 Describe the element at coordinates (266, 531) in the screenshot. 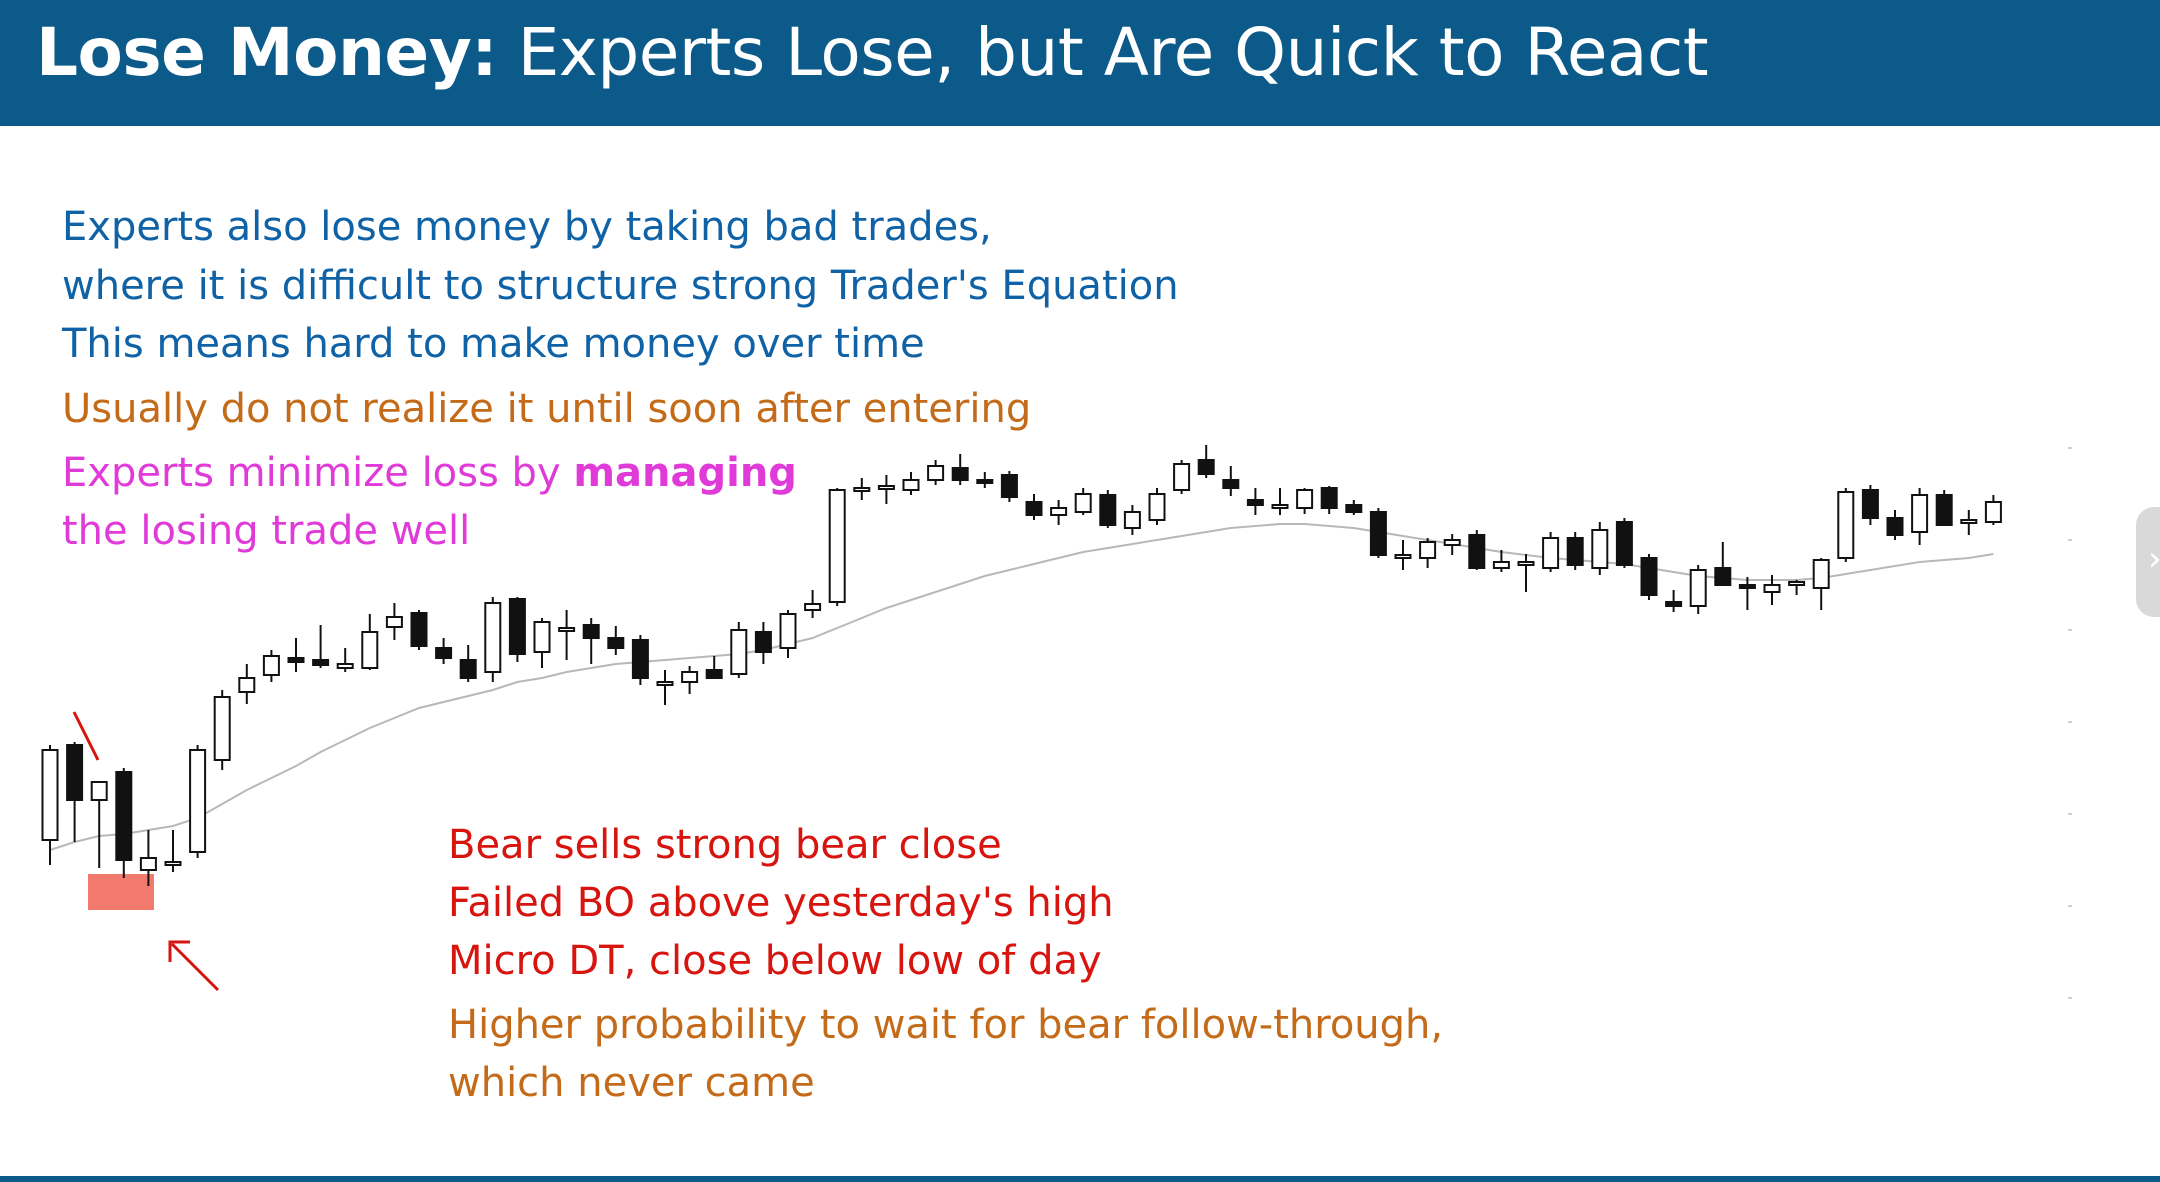

I see `intro-line-6: the losing trade well` at that location.